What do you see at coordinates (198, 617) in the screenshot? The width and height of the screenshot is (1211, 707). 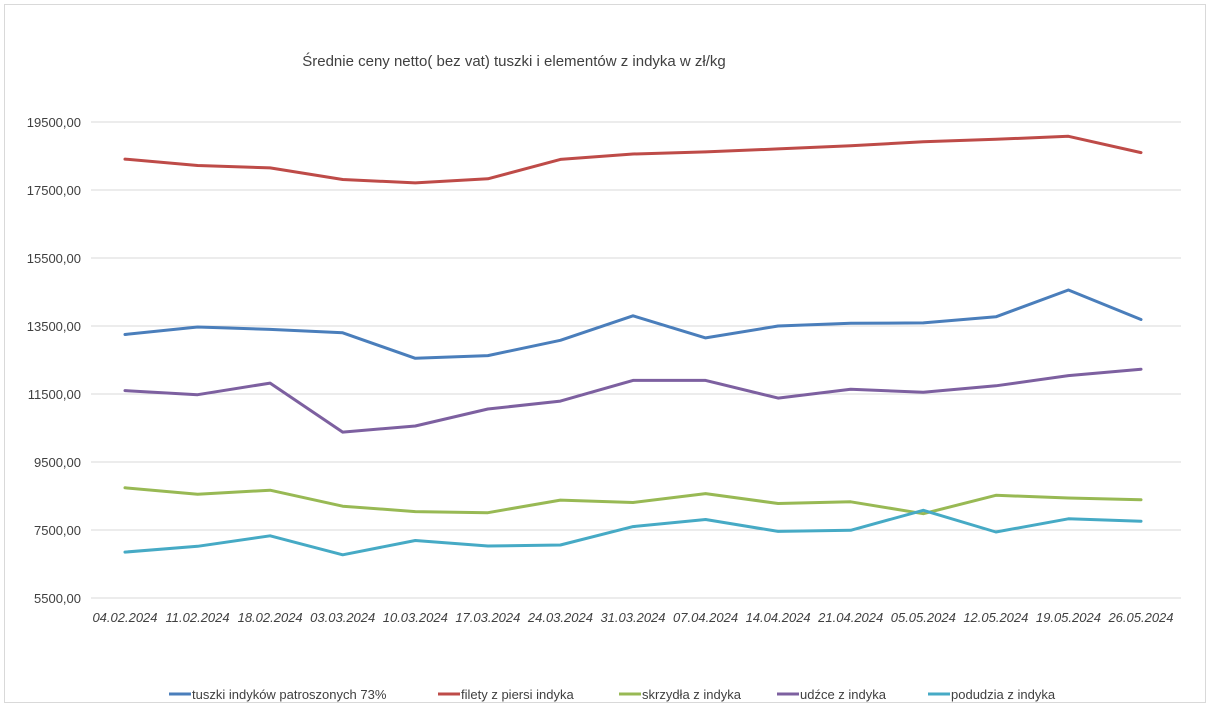 I see `x-tick-label: 11.02.2024` at bounding box center [198, 617].